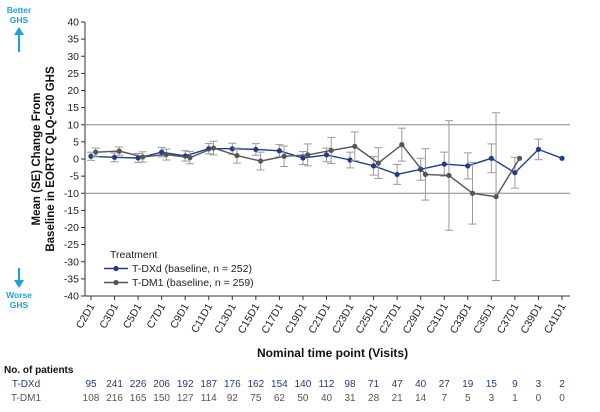 The height and width of the screenshot is (412, 600). What do you see at coordinates (515, 398) in the screenshot?
I see `patients-count: 1` at bounding box center [515, 398].